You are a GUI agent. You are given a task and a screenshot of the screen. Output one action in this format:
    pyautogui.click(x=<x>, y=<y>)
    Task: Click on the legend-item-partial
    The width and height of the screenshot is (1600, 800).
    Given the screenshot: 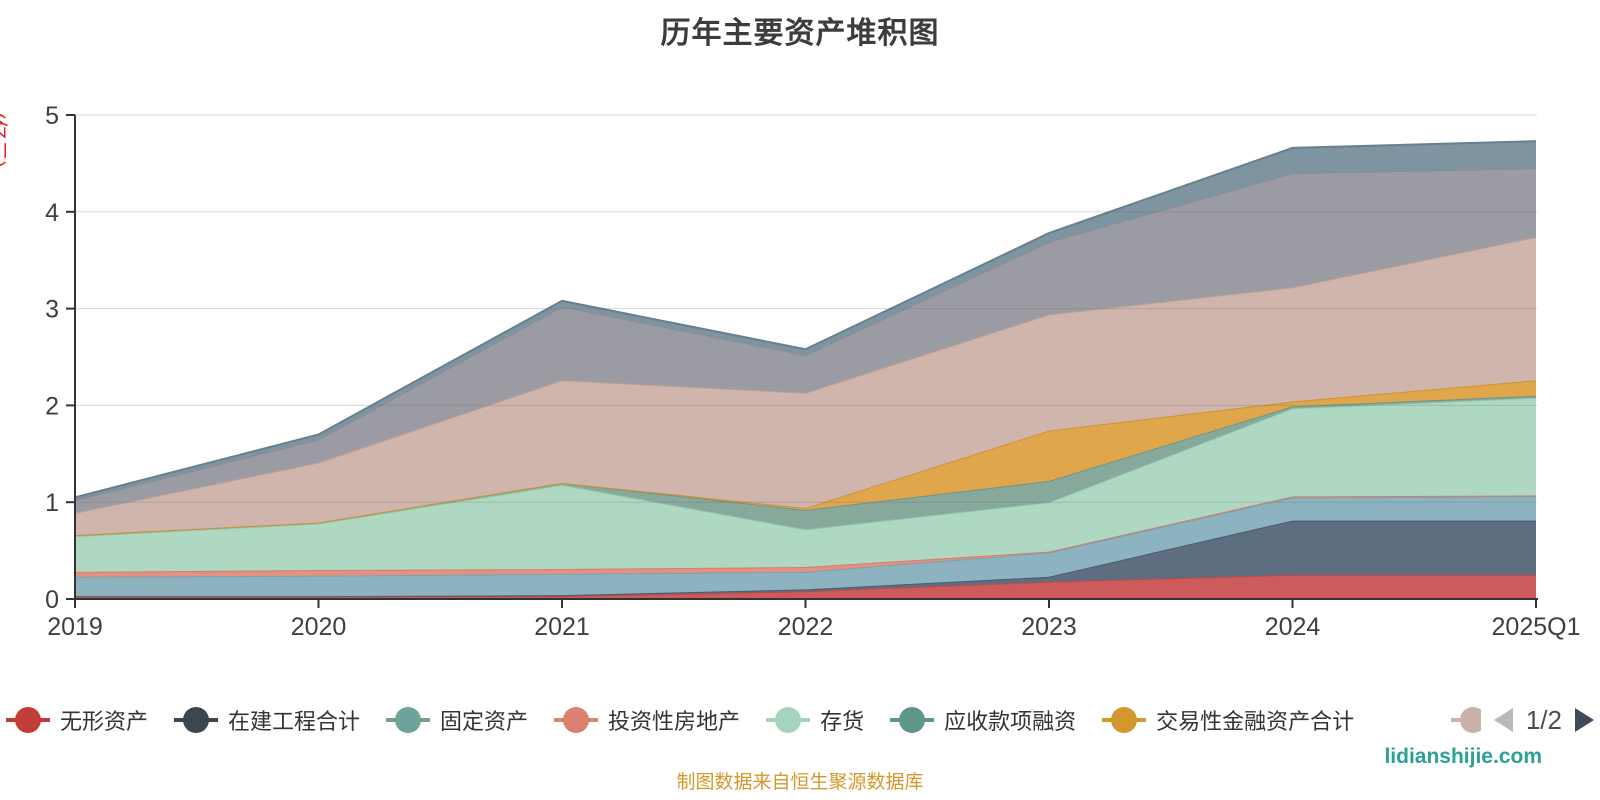 What is the action you would take?
    pyautogui.click(x=1465, y=720)
    